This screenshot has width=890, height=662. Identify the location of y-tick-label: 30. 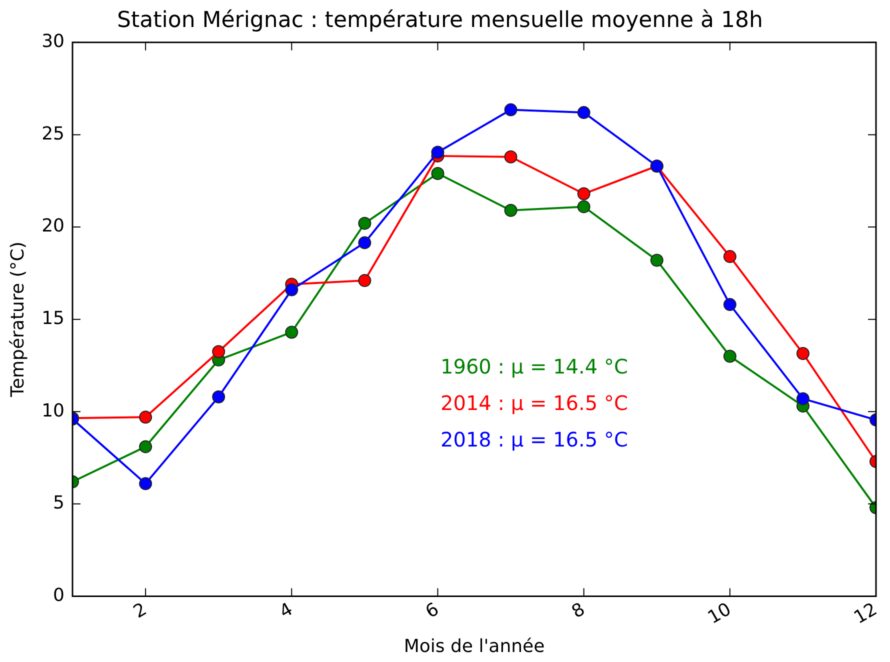
(53, 41).